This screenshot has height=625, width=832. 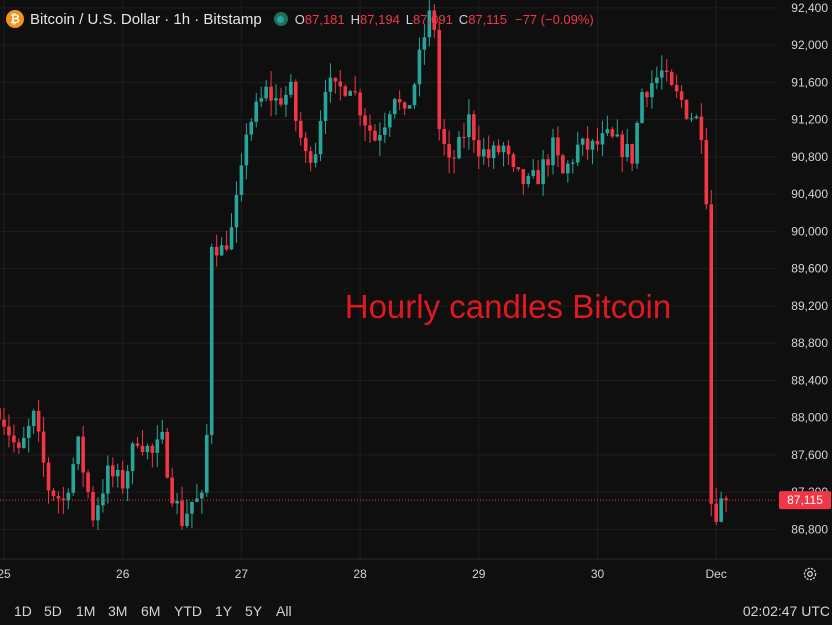 I want to click on range-3m-button: 3M, so click(x=118, y=611).